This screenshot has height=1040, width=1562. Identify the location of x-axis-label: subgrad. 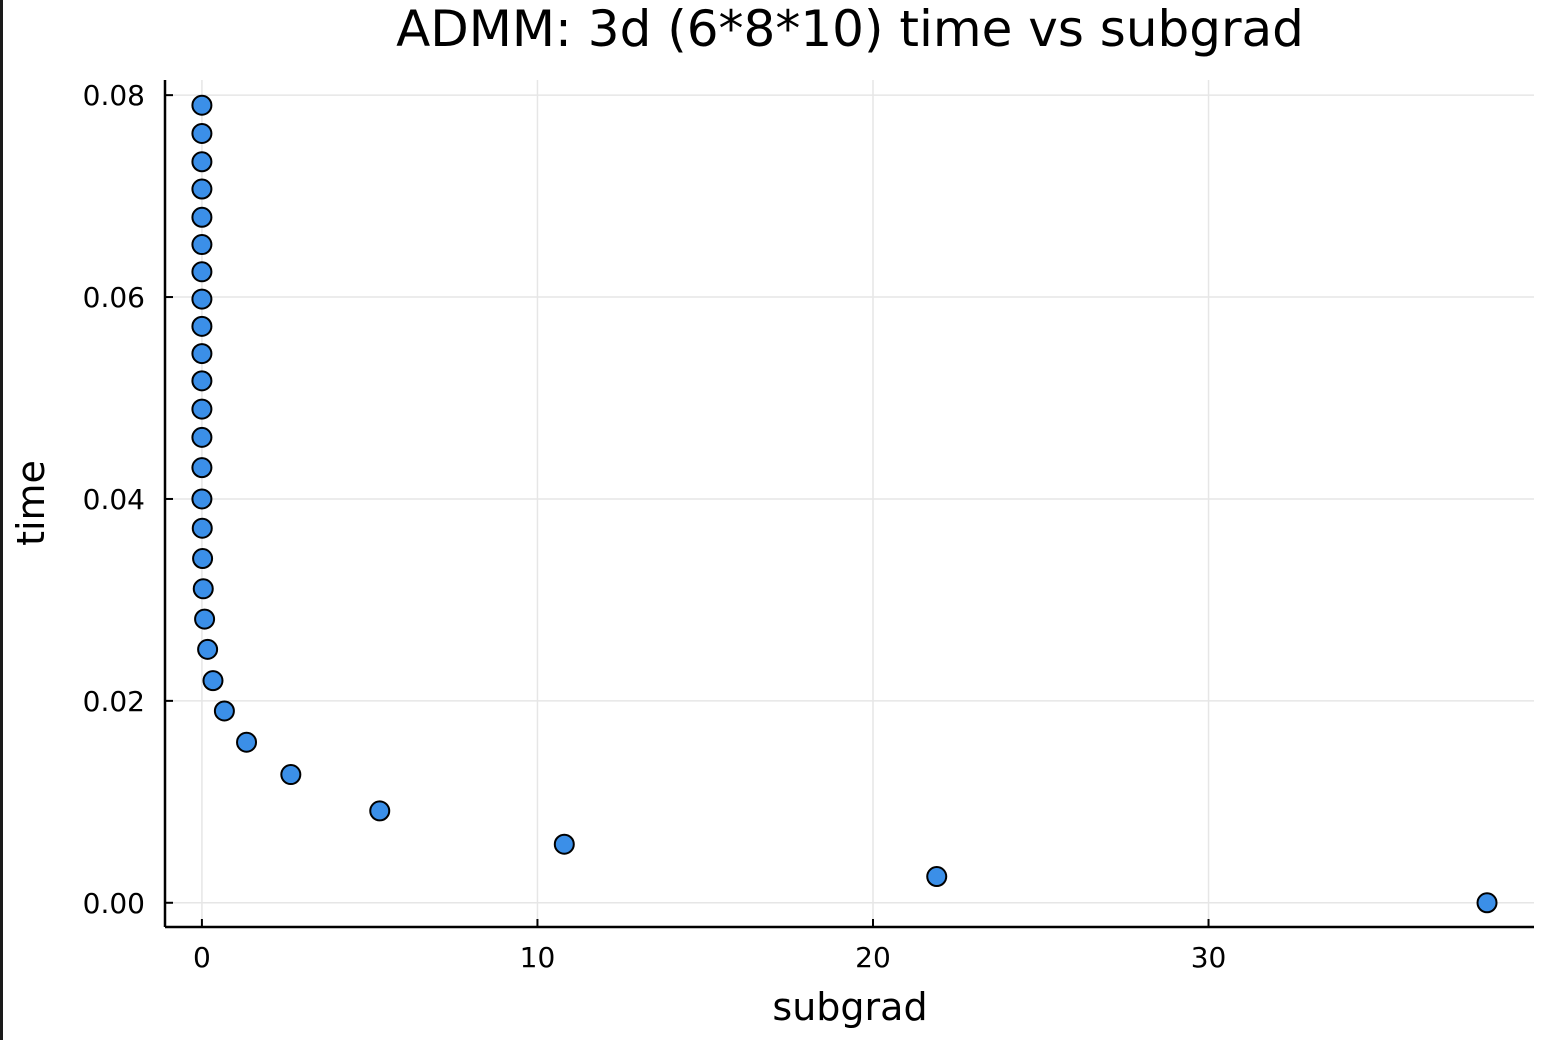
(849, 1007).